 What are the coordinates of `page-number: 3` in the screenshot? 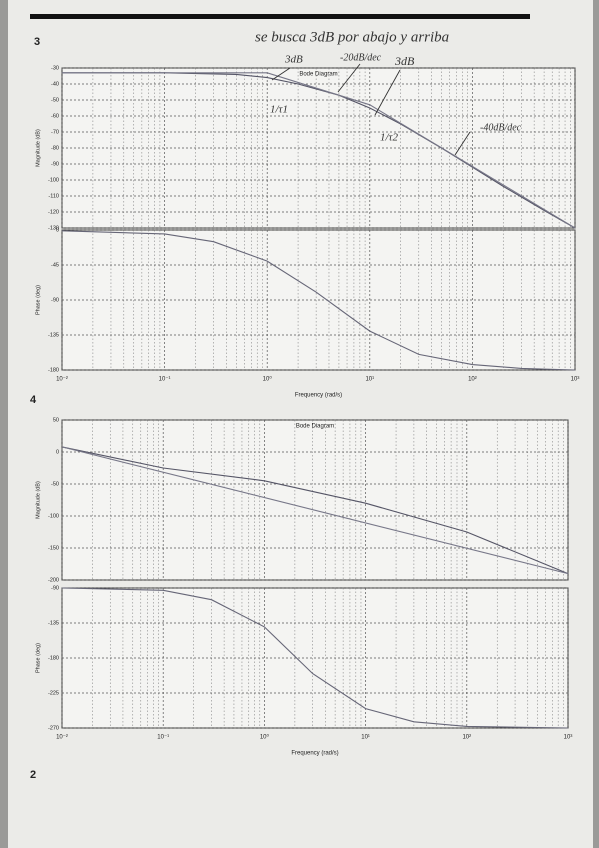 It's located at (37, 42).